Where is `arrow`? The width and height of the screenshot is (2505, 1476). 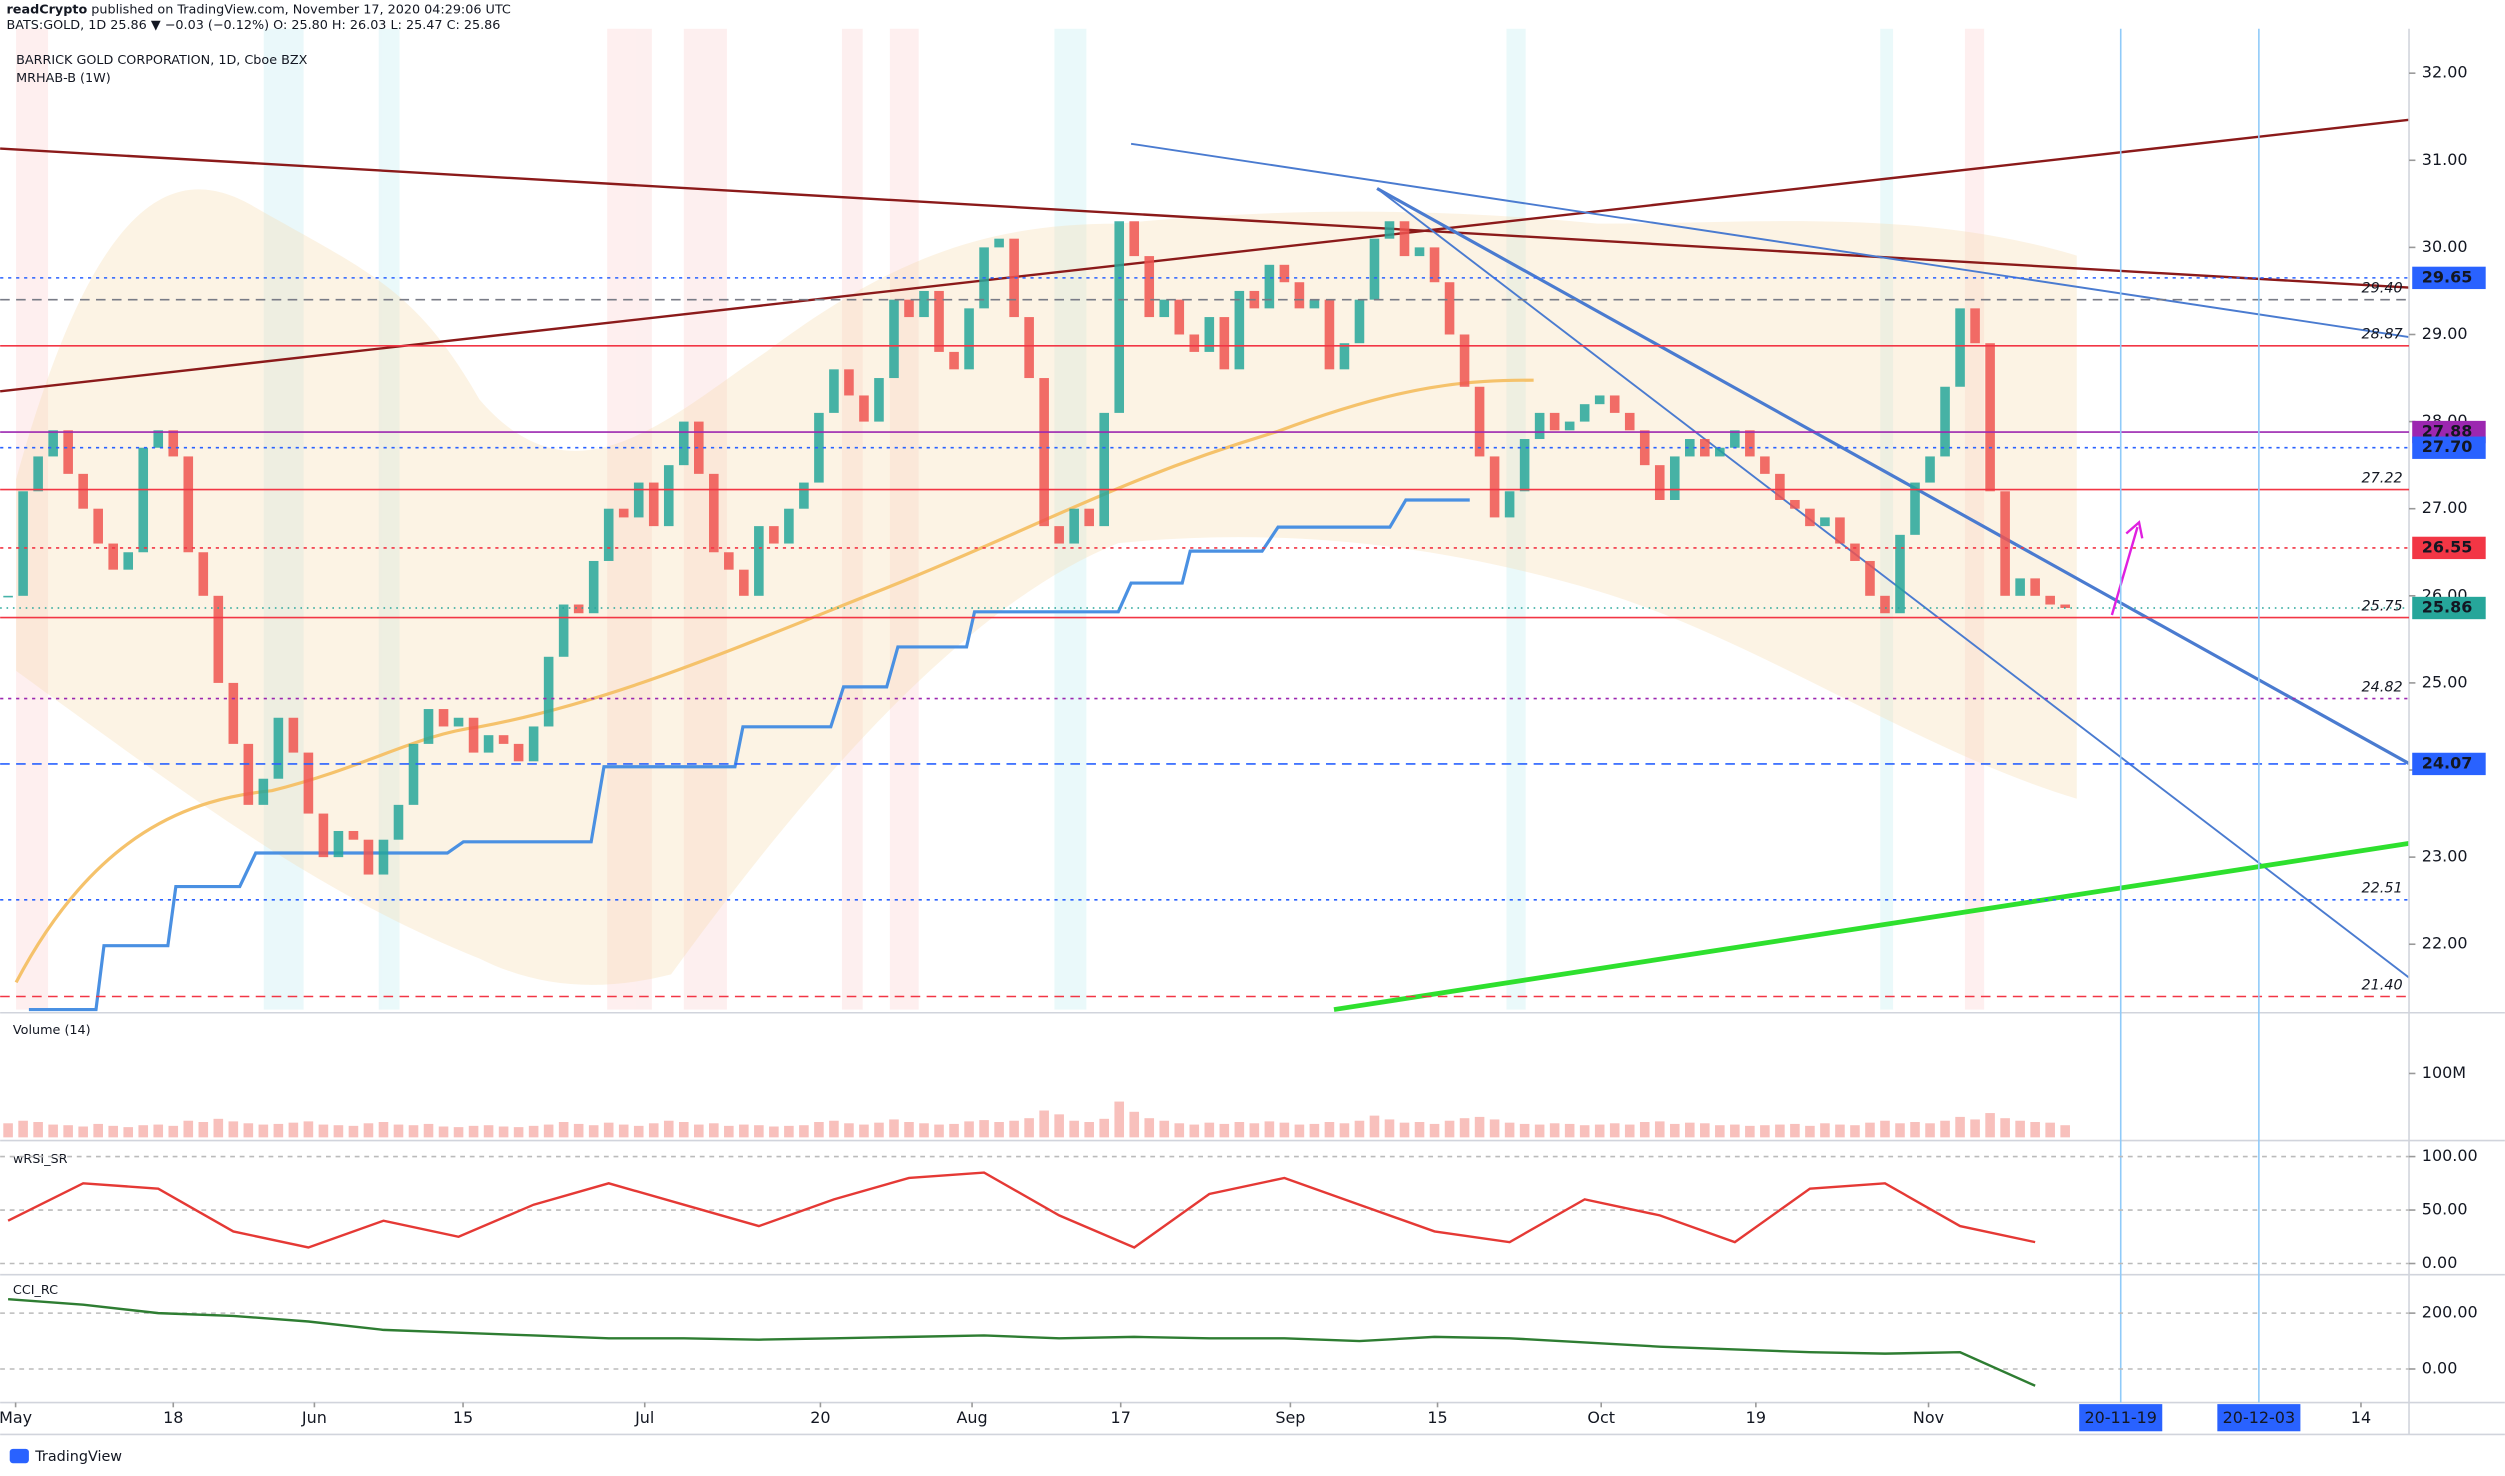
arrow is located at coordinates (2124, 571).